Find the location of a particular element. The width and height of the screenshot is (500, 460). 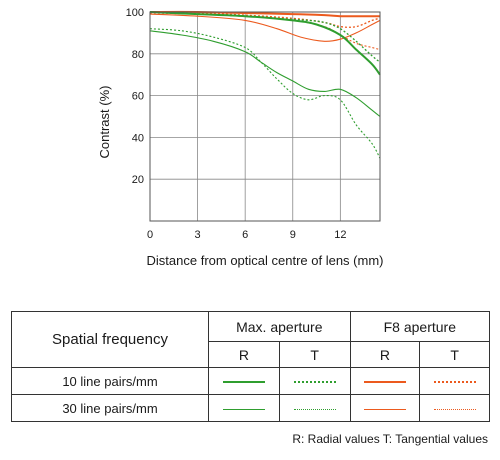

legend-swatch-green-dotted-thin is located at coordinates (314, 409).